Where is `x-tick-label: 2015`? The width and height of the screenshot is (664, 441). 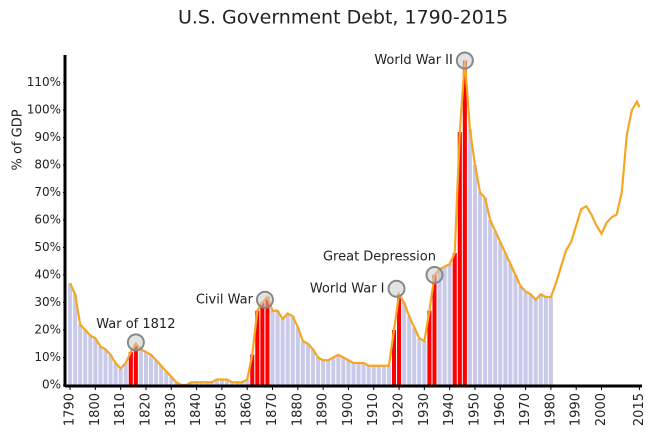
x-tick-label: 2015 is located at coordinates (639, 409).